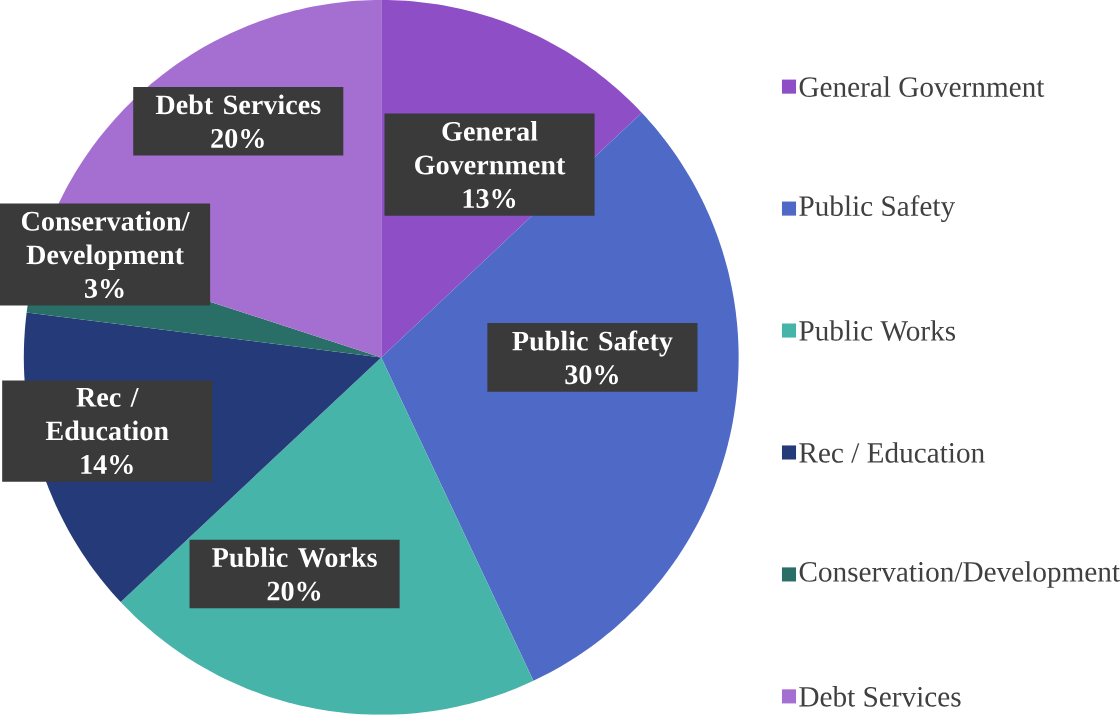 The width and height of the screenshot is (1120, 715). Describe the element at coordinates (877, 330) in the screenshot. I see `legend-label: Public Works` at that location.